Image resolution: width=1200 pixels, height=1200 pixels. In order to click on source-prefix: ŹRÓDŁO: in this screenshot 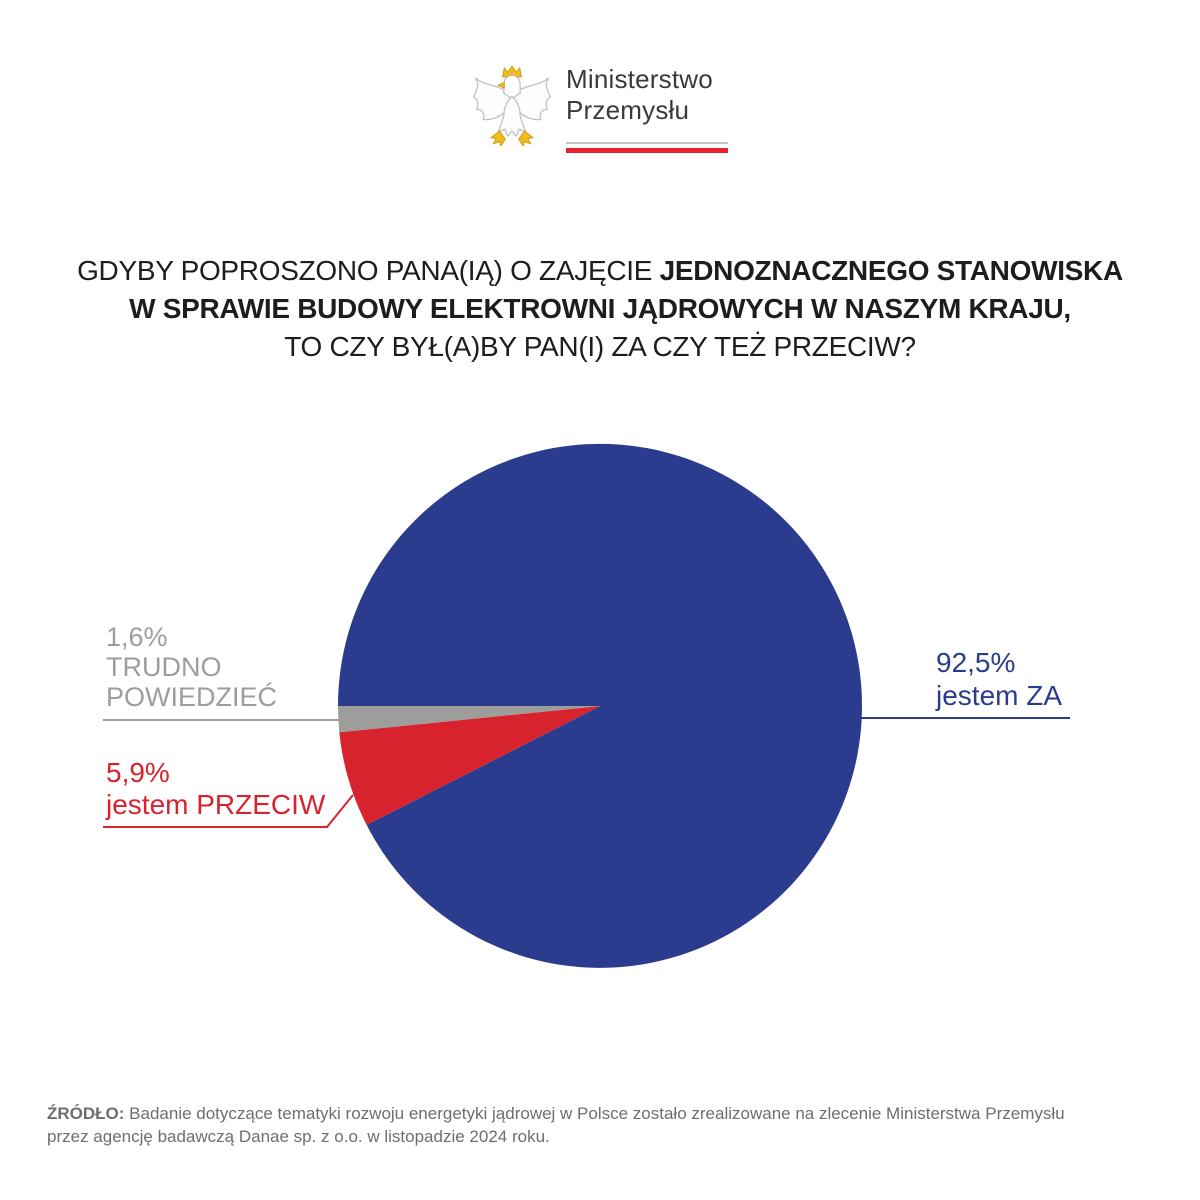, I will do `click(86, 1113)`.